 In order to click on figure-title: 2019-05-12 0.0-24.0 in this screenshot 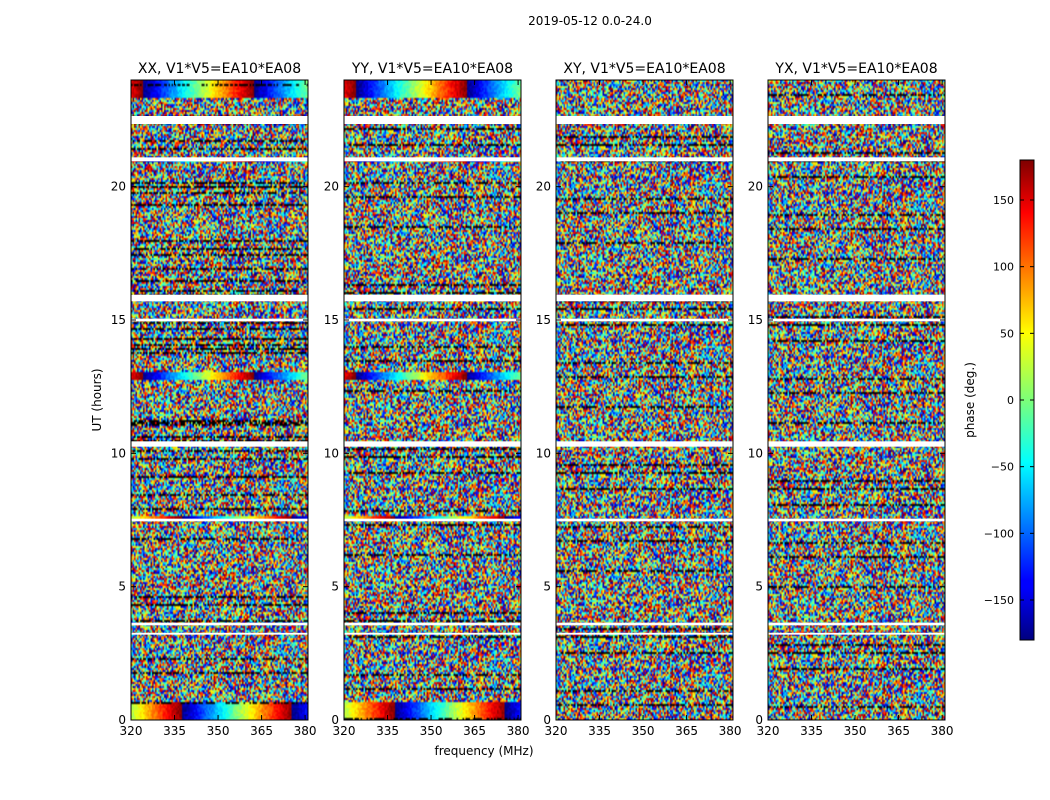, I will do `click(590, 21)`.